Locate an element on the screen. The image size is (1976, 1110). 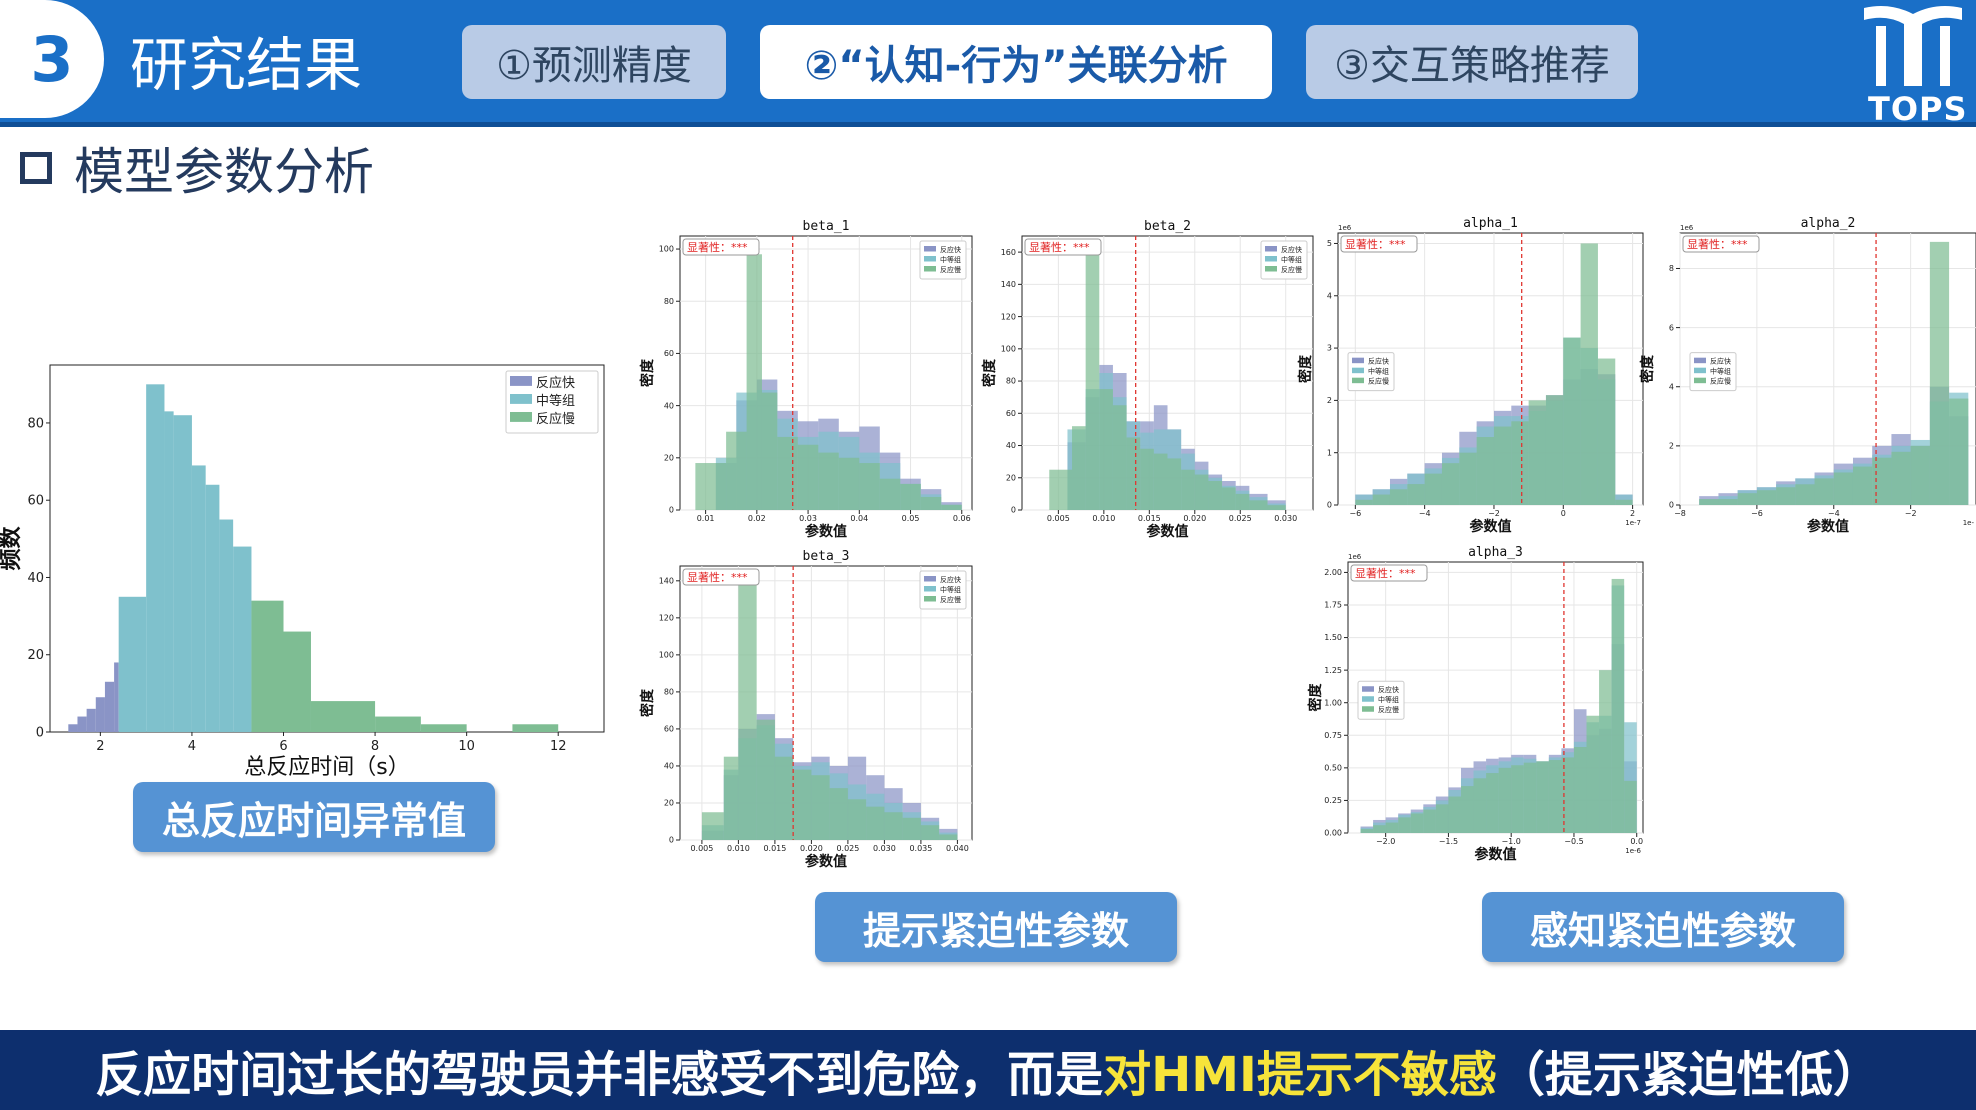
x-tick-label: 0.03 is located at coordinates (808, 518).